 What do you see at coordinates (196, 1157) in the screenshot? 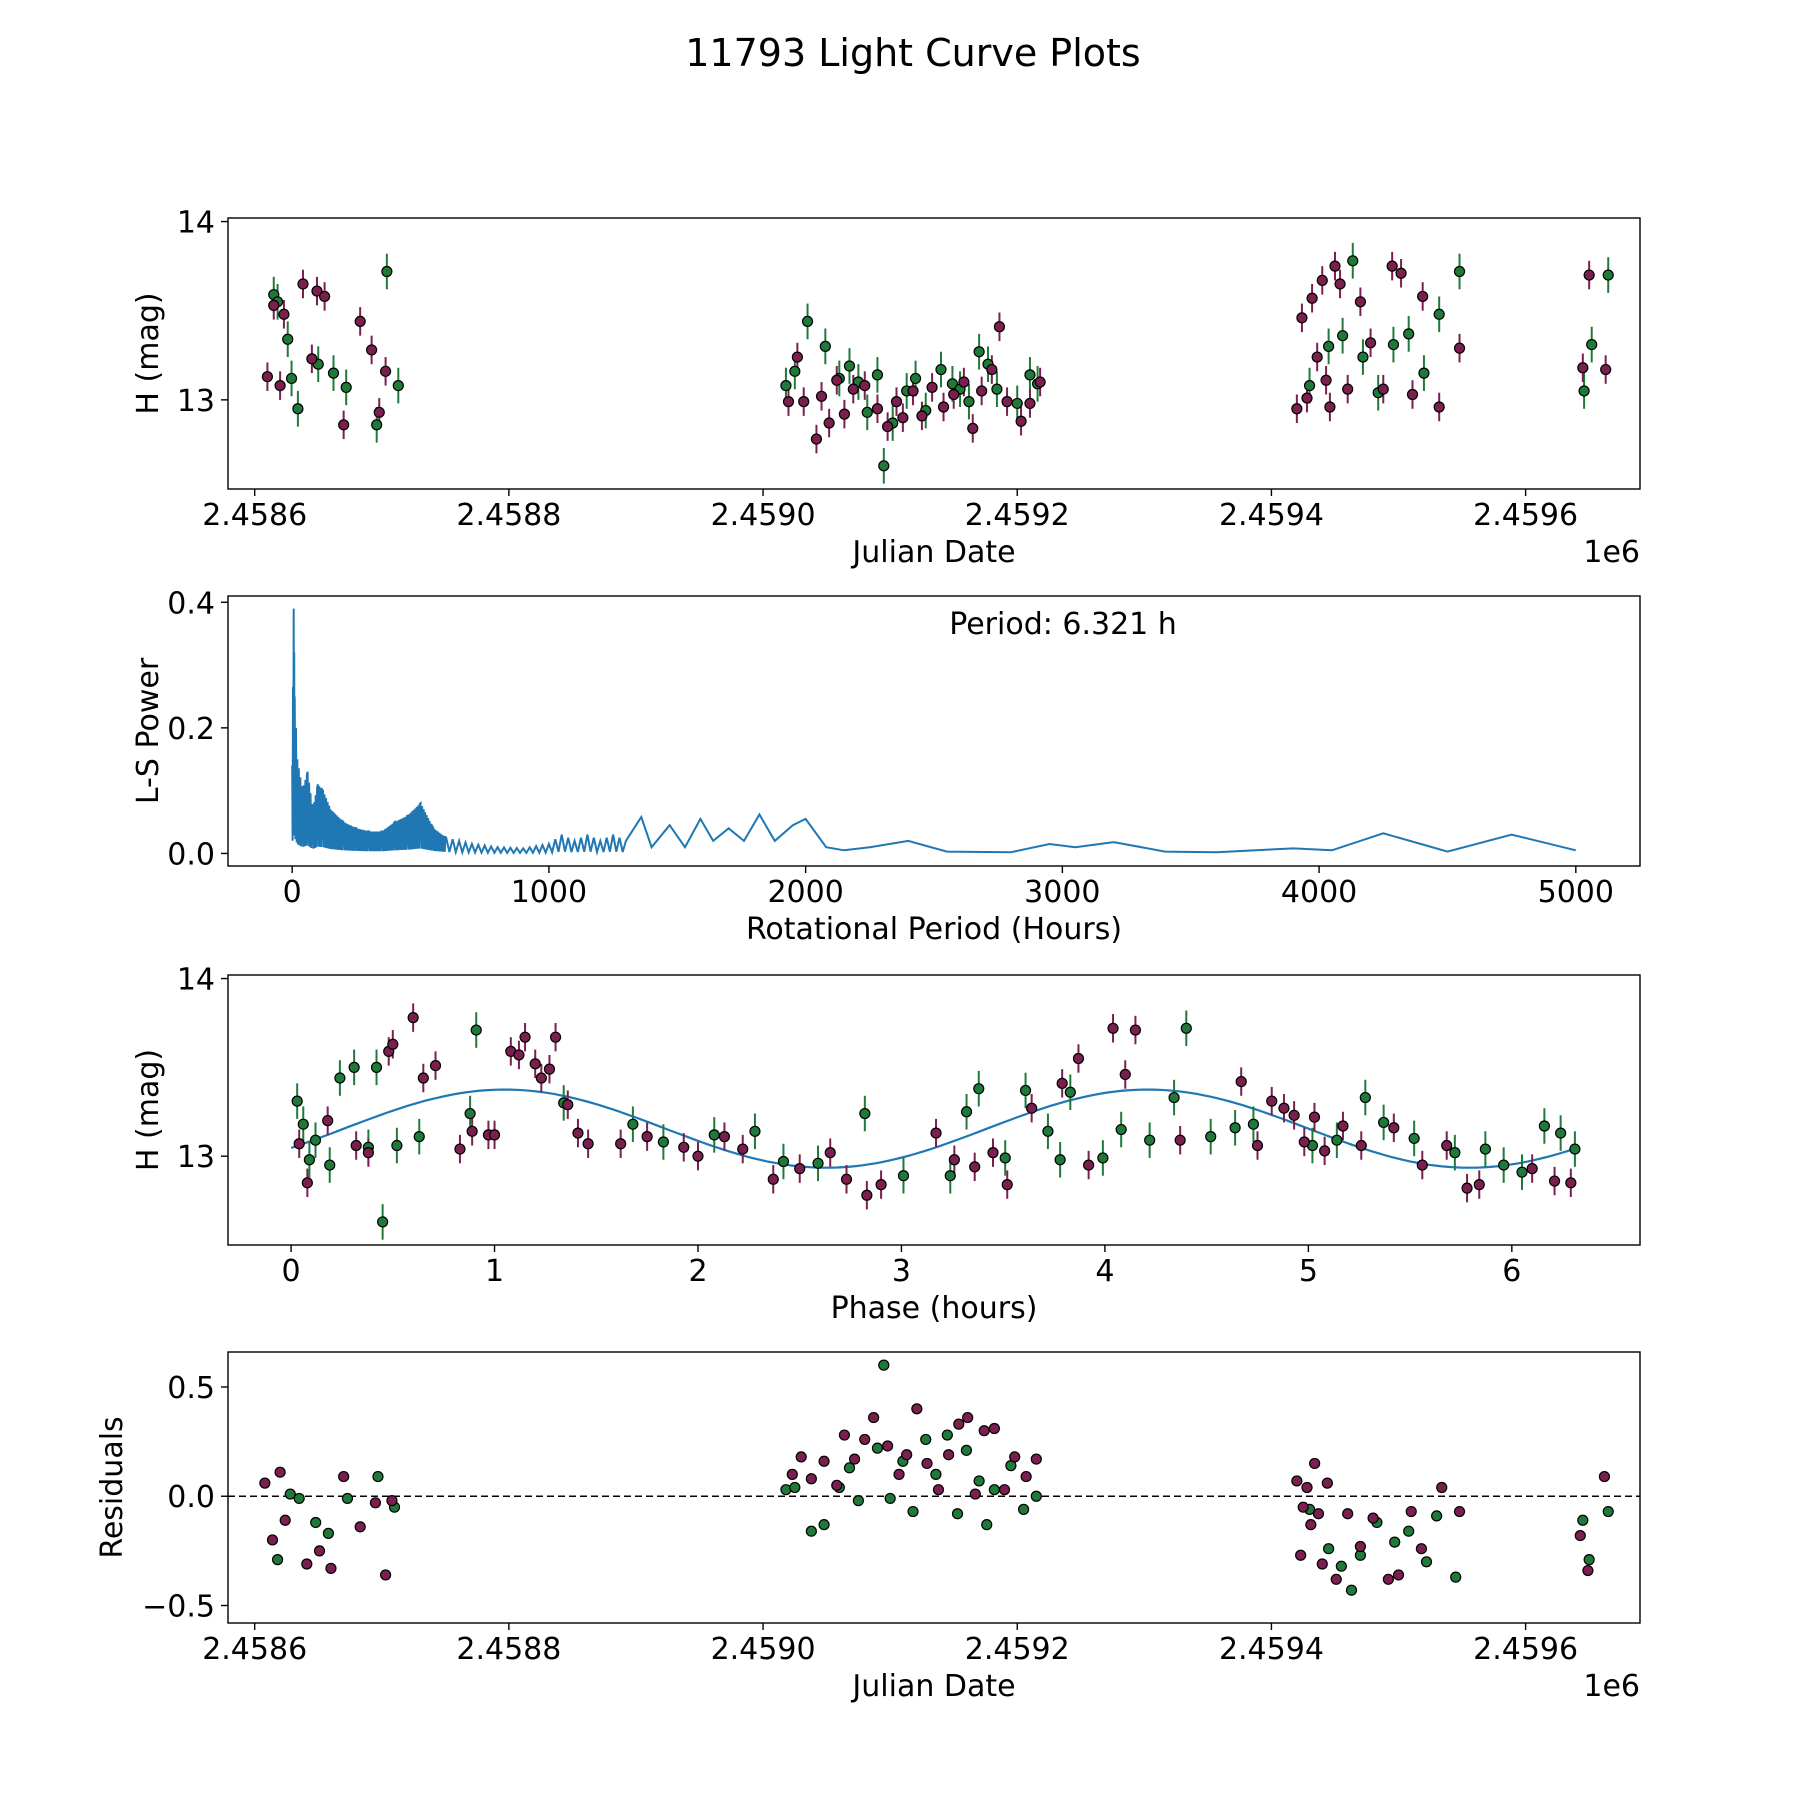
I see `y-tick-label: 13` at bounding box center [196, 1157].